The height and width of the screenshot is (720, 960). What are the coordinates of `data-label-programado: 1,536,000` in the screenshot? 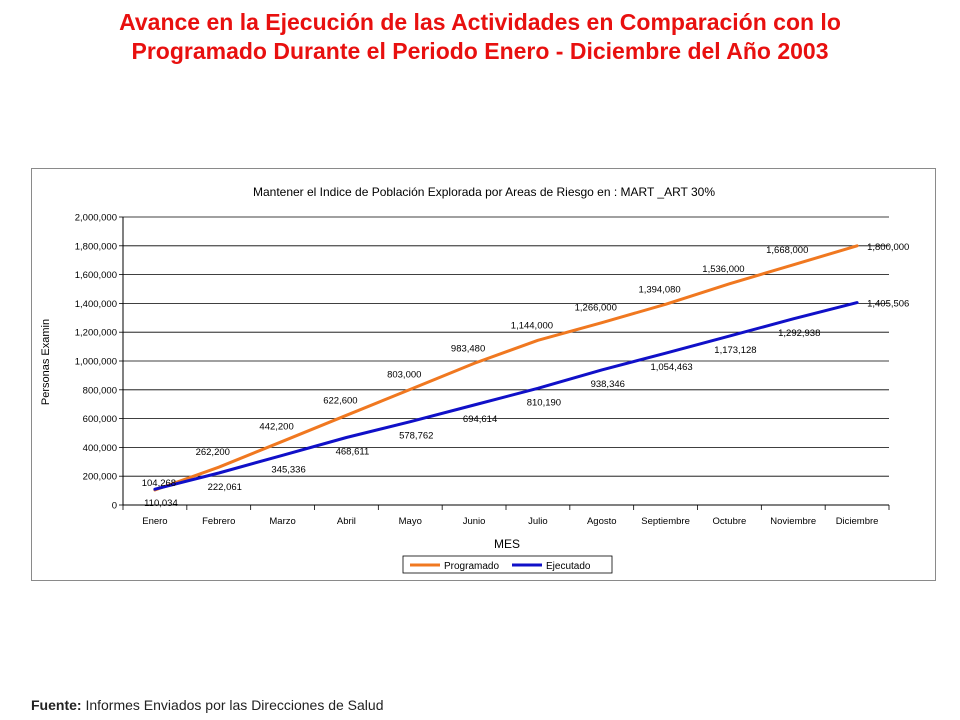 It's located at (723, 269).